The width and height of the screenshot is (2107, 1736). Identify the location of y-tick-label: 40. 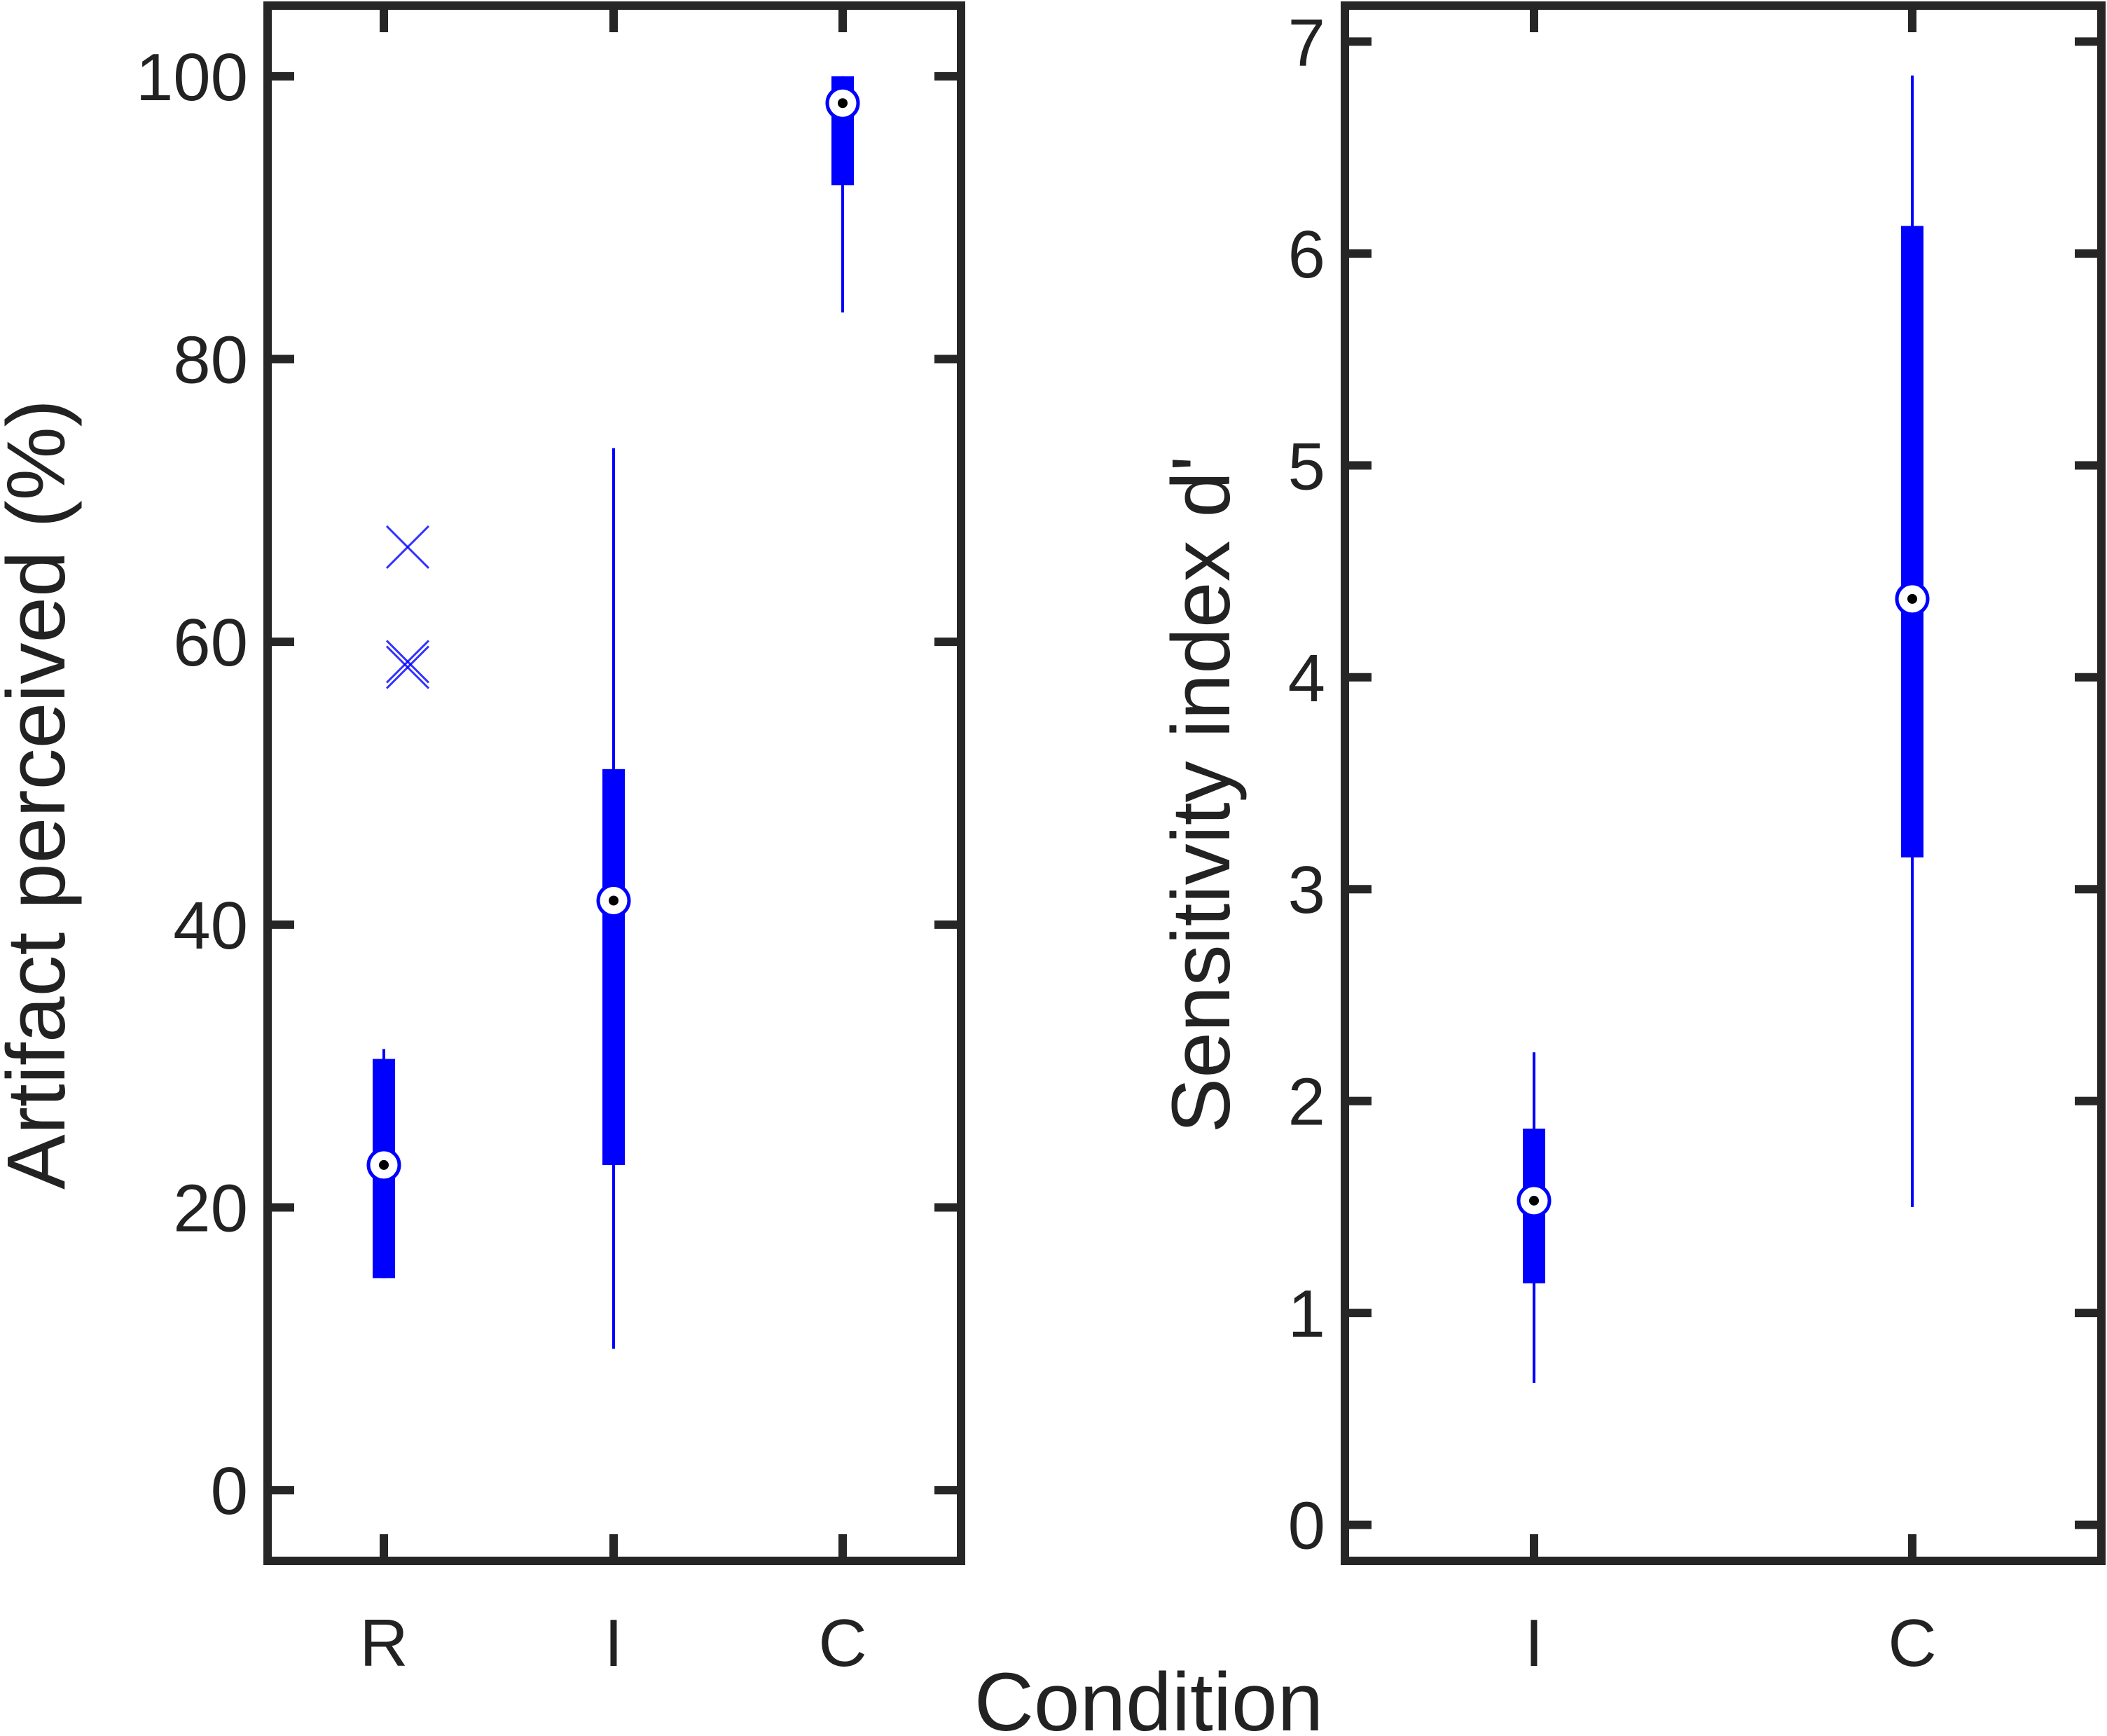
(210, 925).